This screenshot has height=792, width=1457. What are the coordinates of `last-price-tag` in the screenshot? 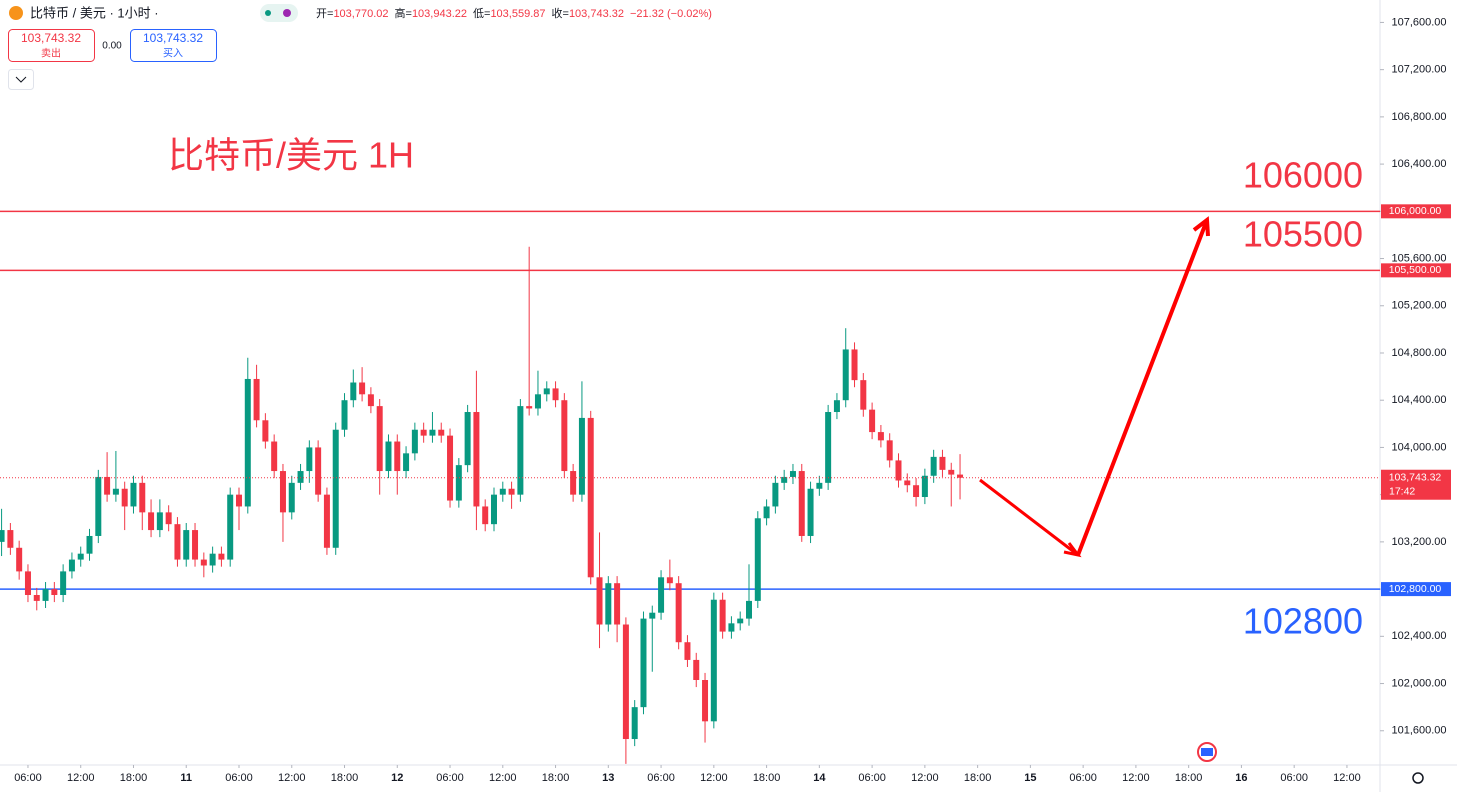 It's located at (1416, 484).